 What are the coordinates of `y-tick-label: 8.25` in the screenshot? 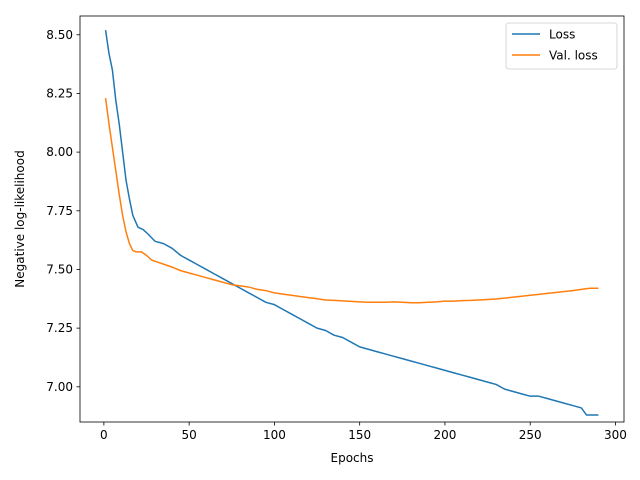 It's located at (59, 93).